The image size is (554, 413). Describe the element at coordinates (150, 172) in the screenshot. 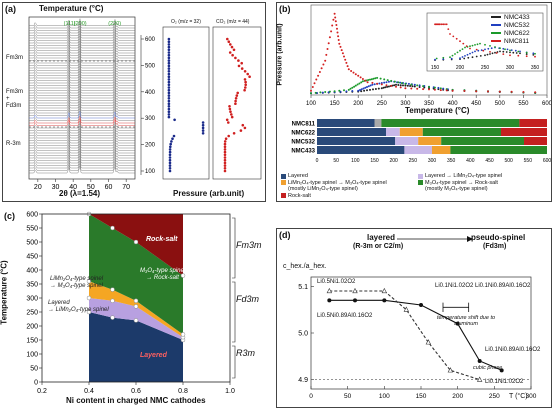

I see `temp-tick-label: 100` at that location.